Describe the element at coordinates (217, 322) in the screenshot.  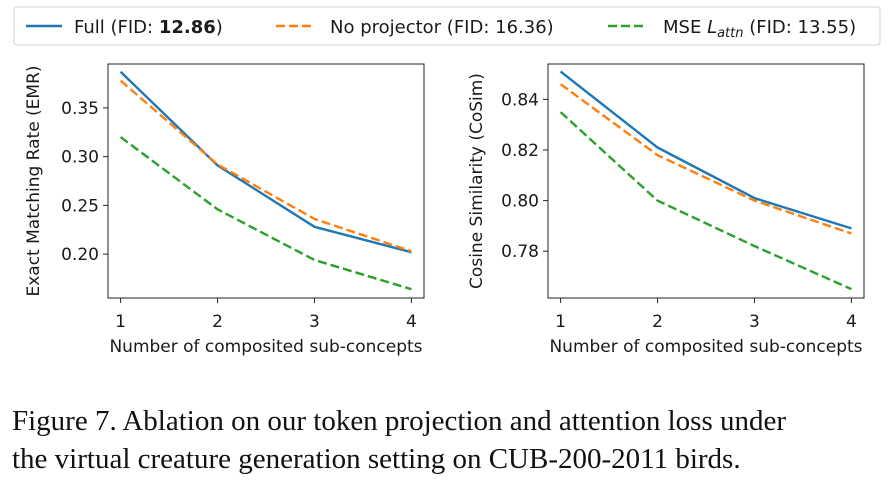
I see `x-tick-label-emr-1: 2` at that location.